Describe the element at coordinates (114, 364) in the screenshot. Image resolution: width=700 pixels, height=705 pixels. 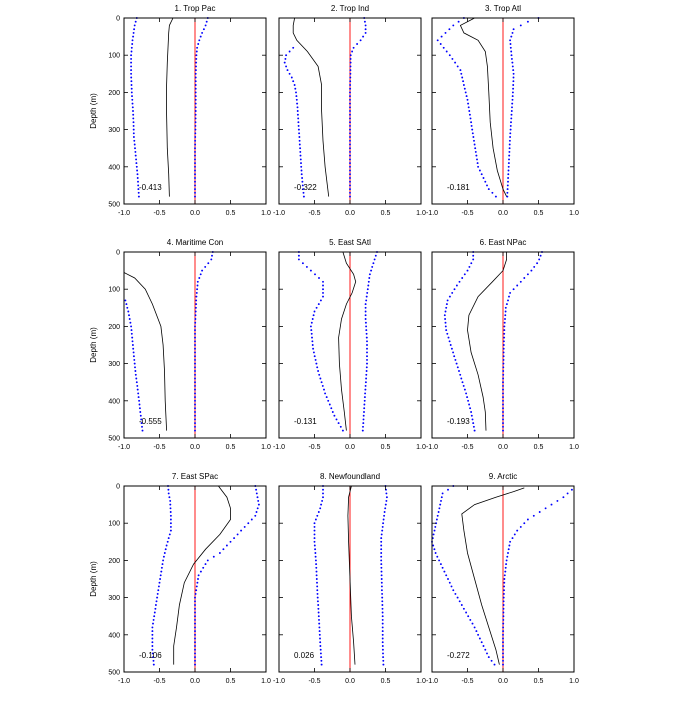
I see `y-tick-label: 300` at that location.